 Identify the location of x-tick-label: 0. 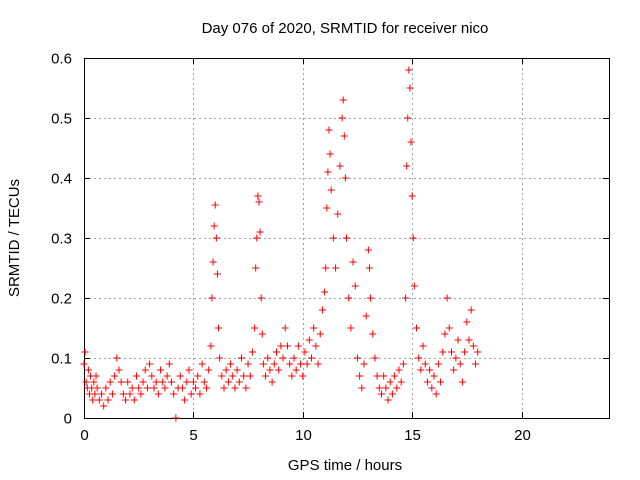
(84, 435).